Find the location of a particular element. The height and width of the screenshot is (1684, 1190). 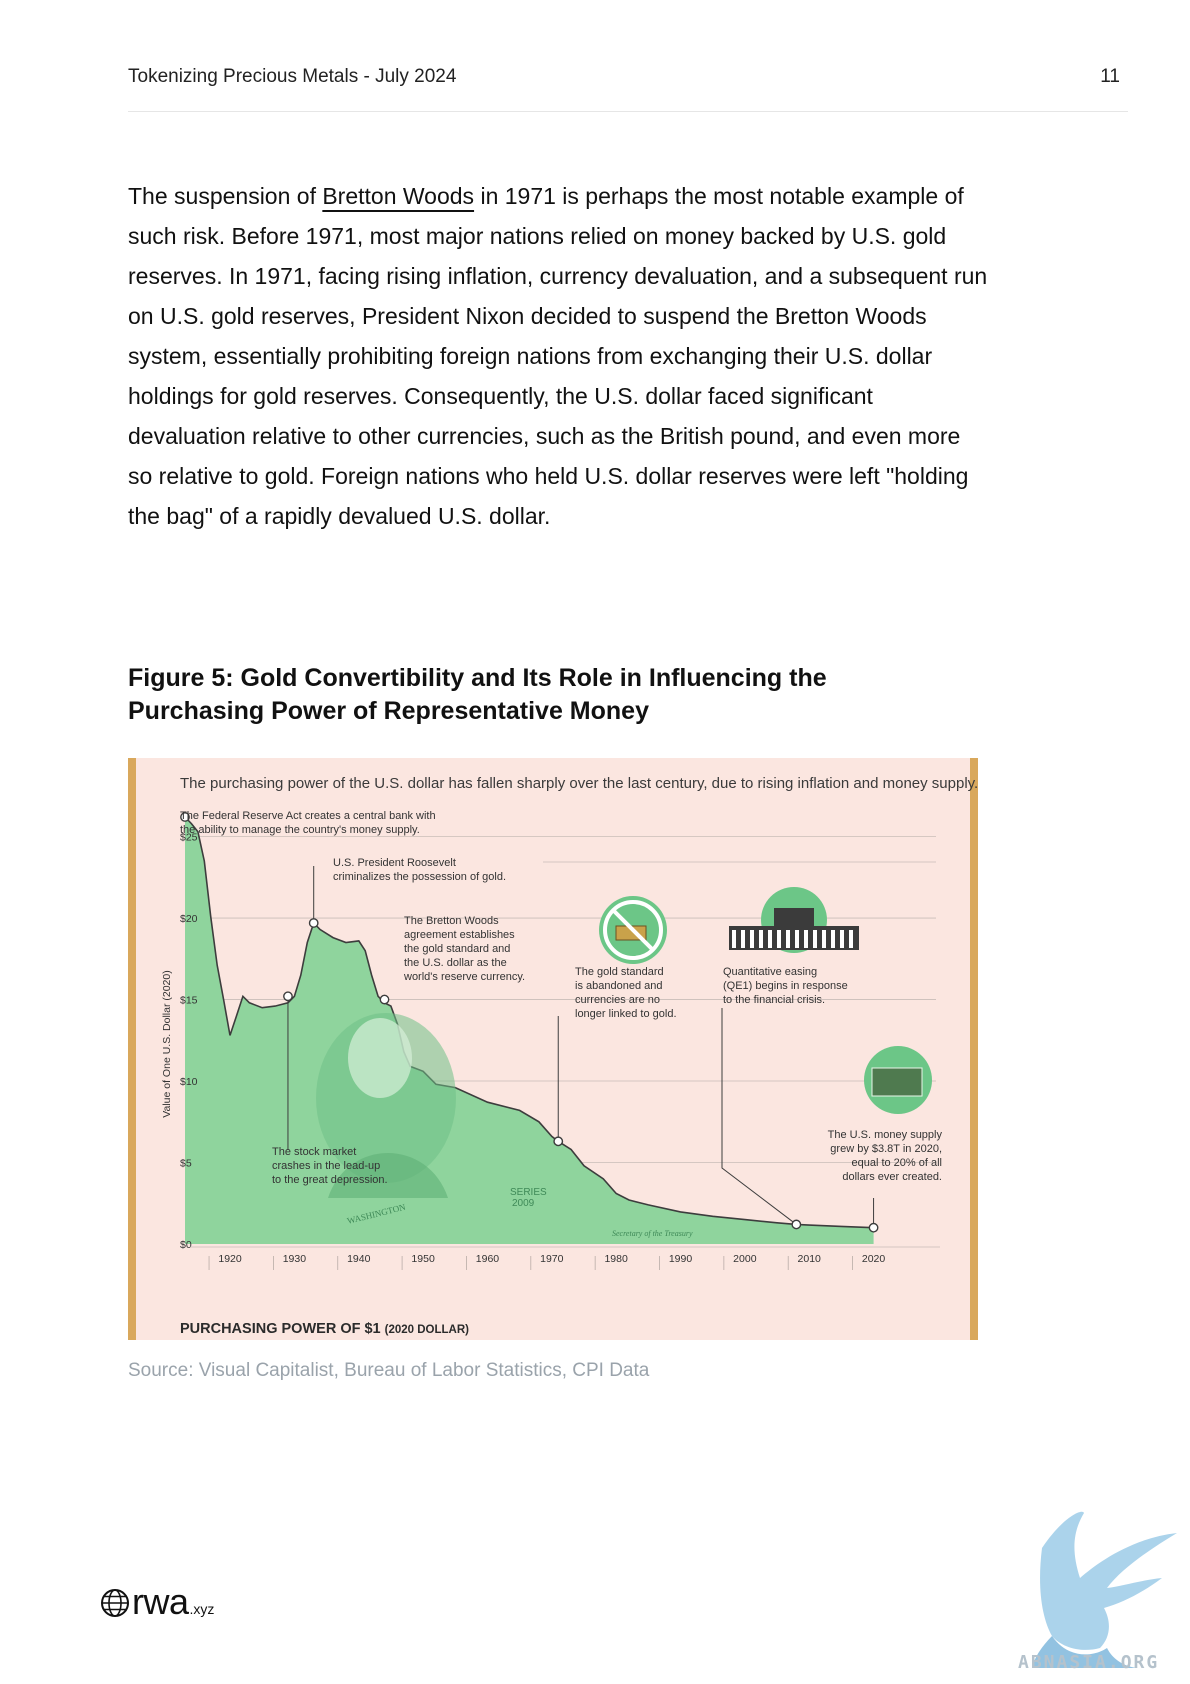

bretton-woods-link: Bretton Woods is located at coordinates (398, 196).